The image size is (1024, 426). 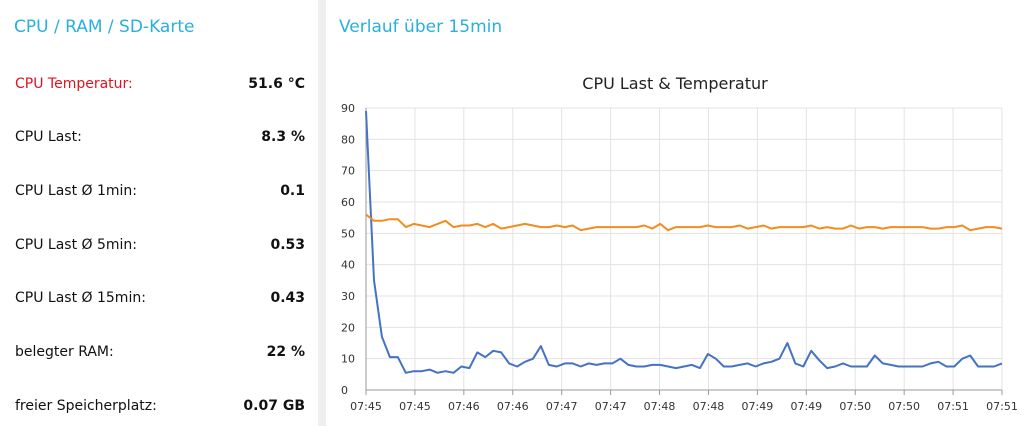 What do you see at coordinates (344, 390) in the screenshot?
I see `y-tick-label: 0` at bounding box center [344, 390].